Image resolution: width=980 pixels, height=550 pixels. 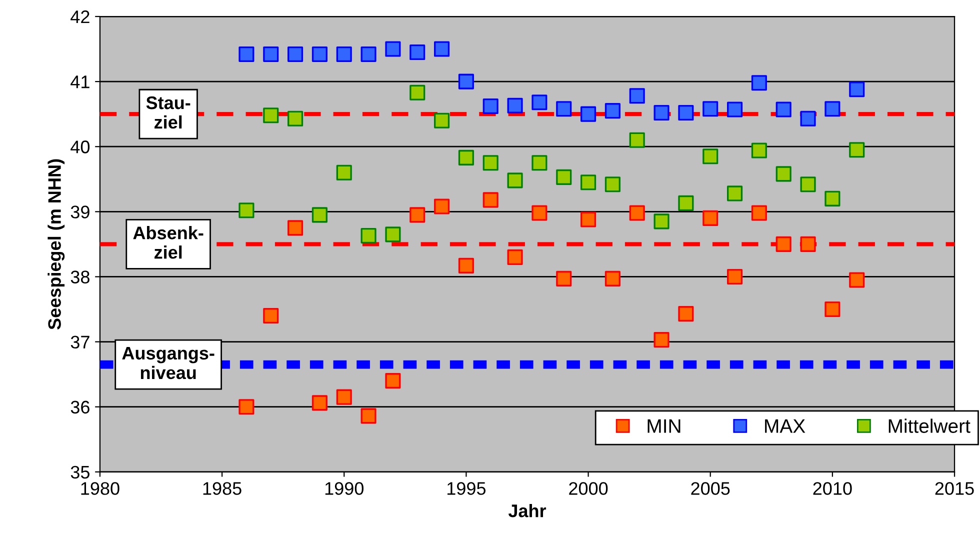 I want to click on y-tick-label: 42, so click(x=80, y=17).